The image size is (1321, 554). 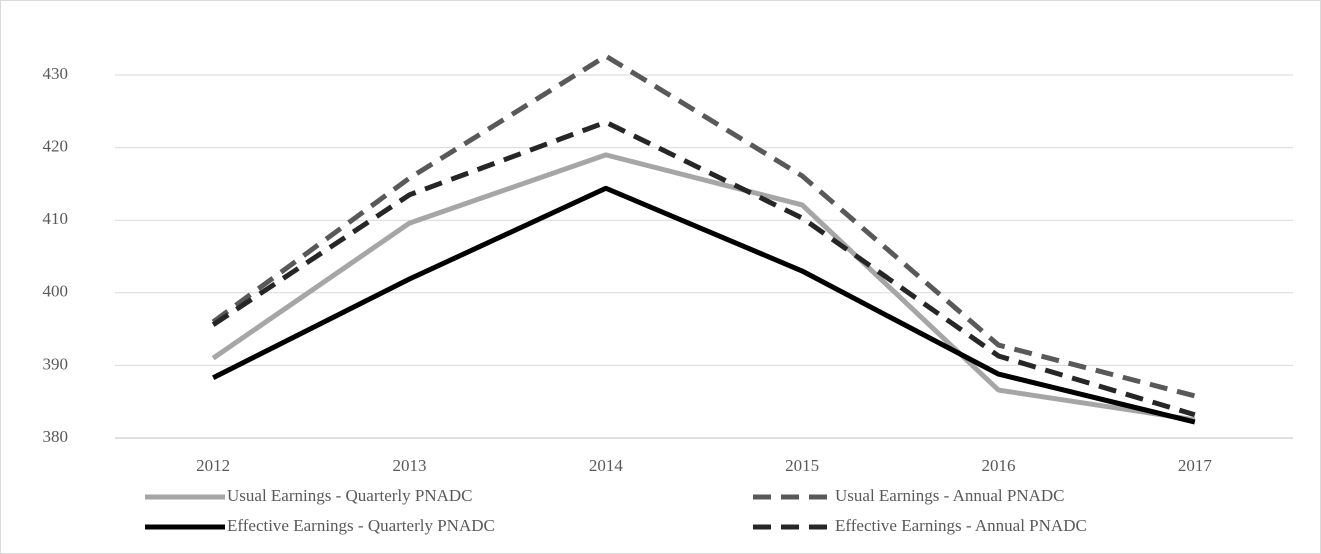 I want to click on x-tick-label: 2013, so click(x=410, y=465).